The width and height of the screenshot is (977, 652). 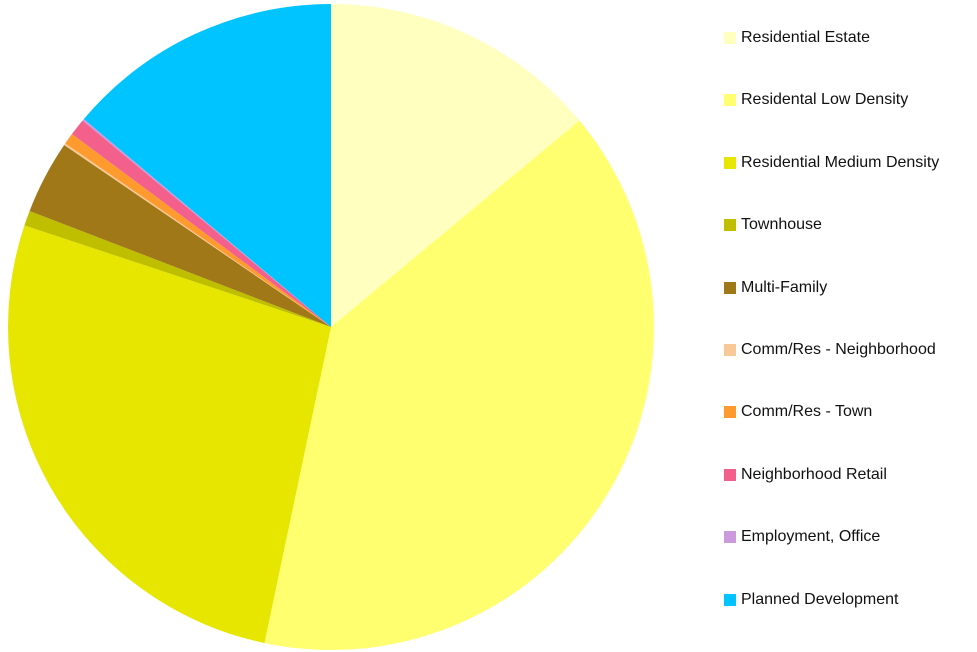 What do you see at coordinates (807, 412) in the screenshot?
I see `legend-label: Comm/Res - Town` at bounding box center [807, 412].